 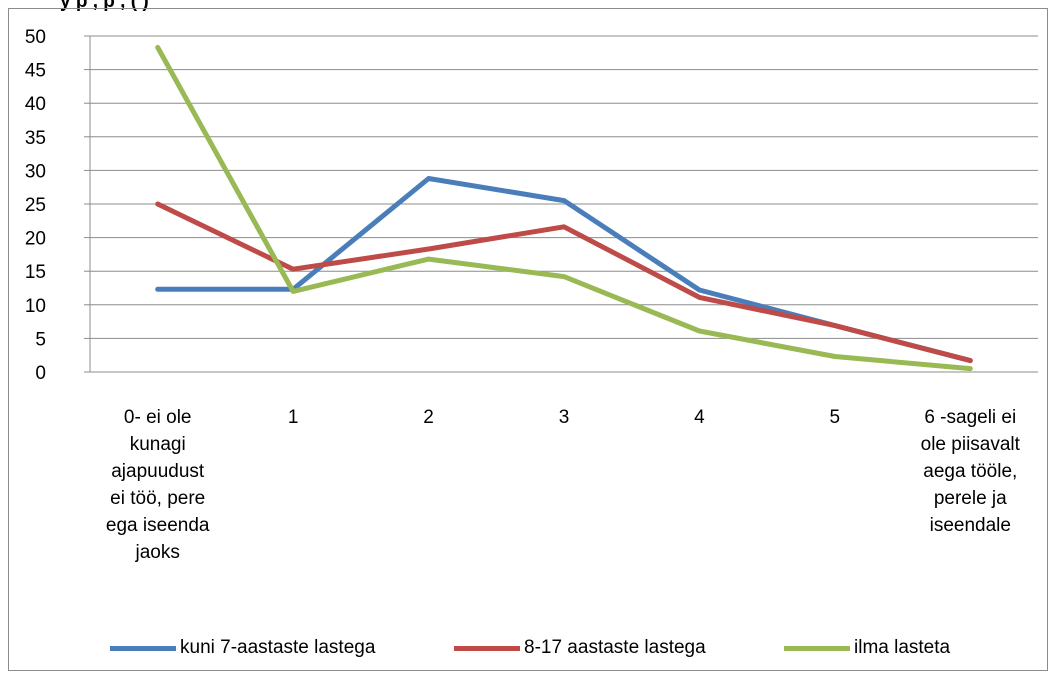 What do you see at coordinates (158, 498) in the screenshot?
I see `x-tick-label-line: ei töö, pere` at bounding box center [158, 498].